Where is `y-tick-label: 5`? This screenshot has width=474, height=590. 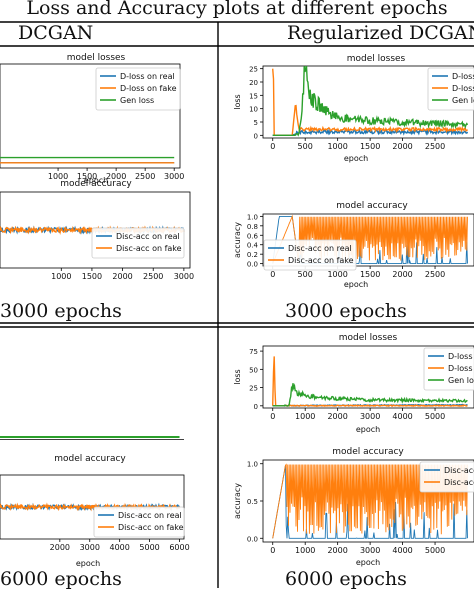
y-tick-label: 5 is located at coordinates (256, 123).